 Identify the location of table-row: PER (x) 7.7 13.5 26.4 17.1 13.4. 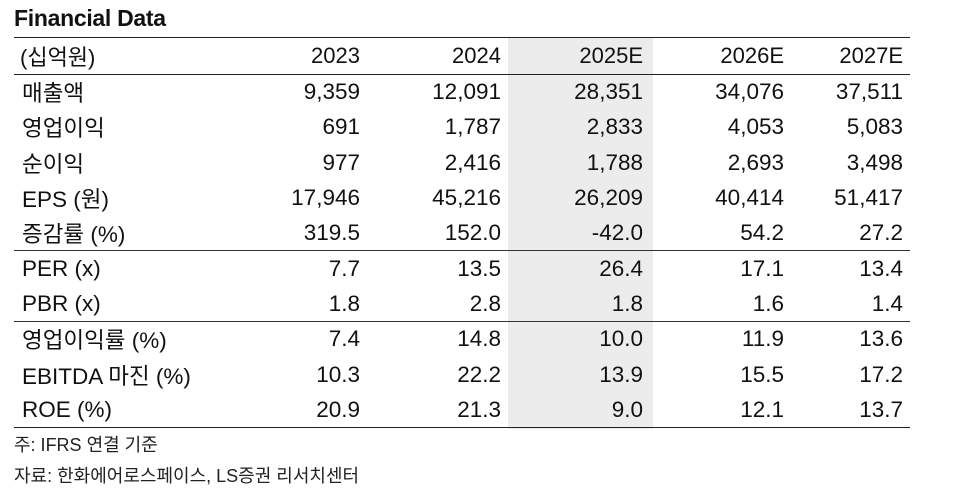
(462, 268).